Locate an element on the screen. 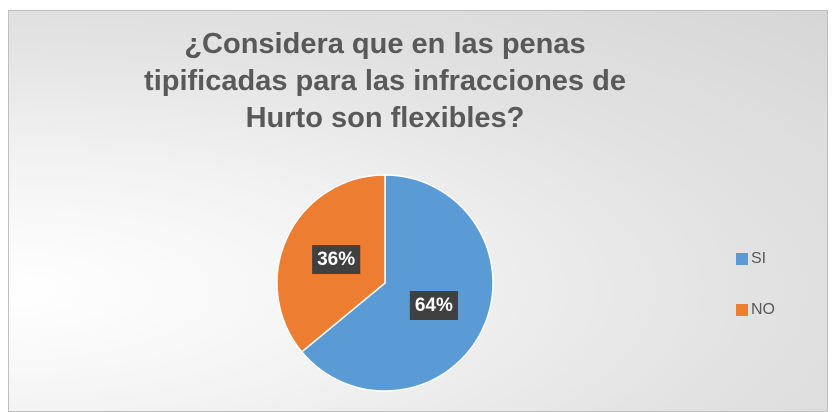  data-label: 64% is located at coordinates (434, 305).